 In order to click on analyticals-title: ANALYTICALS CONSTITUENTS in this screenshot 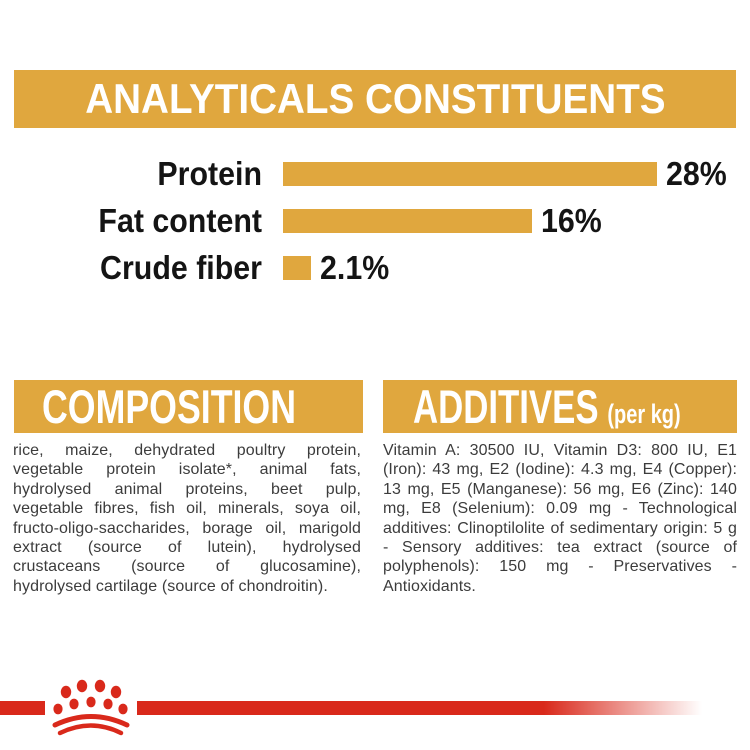, I will do `click(375, 98)`.